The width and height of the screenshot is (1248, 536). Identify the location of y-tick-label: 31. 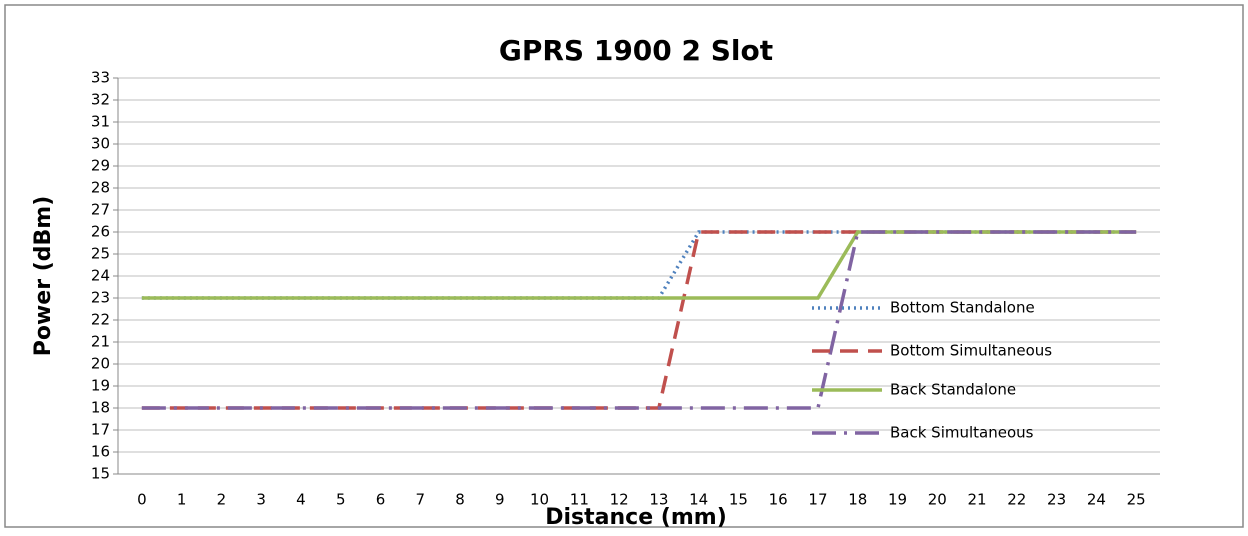
(100, 122).